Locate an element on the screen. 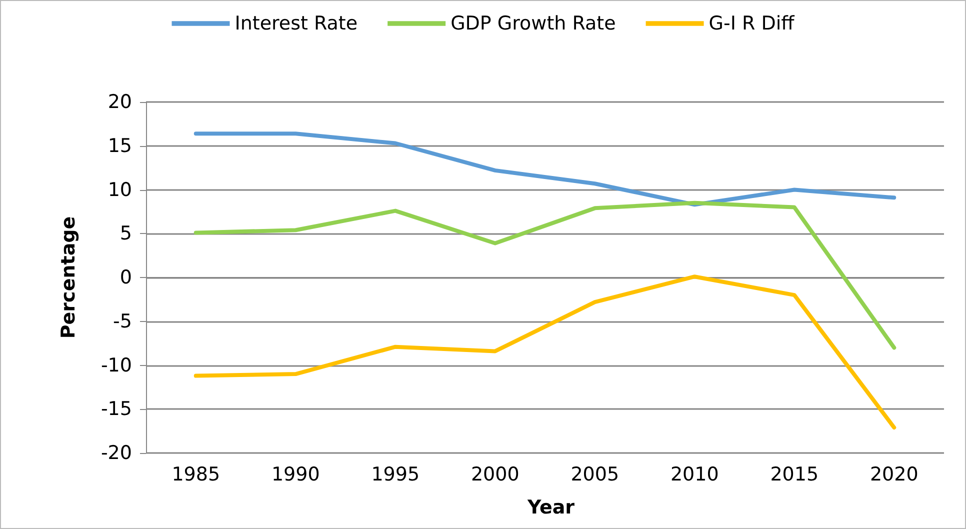 The width and height of the screenshot is (966, 529). line-series is located at coordinates (545, 169).